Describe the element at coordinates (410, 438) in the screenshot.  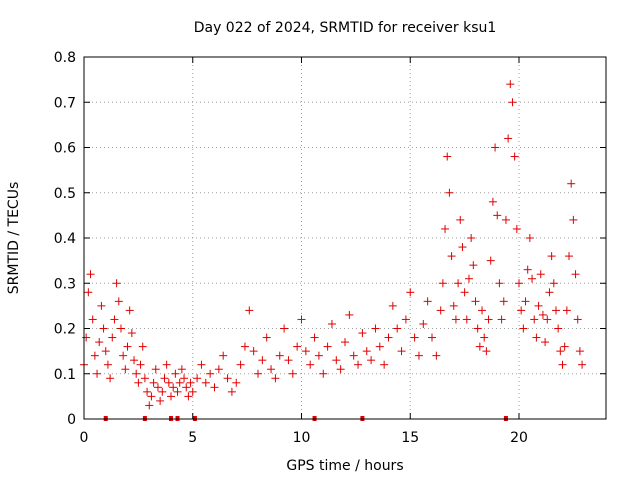
I see `x-tick-label: 15` at that location.